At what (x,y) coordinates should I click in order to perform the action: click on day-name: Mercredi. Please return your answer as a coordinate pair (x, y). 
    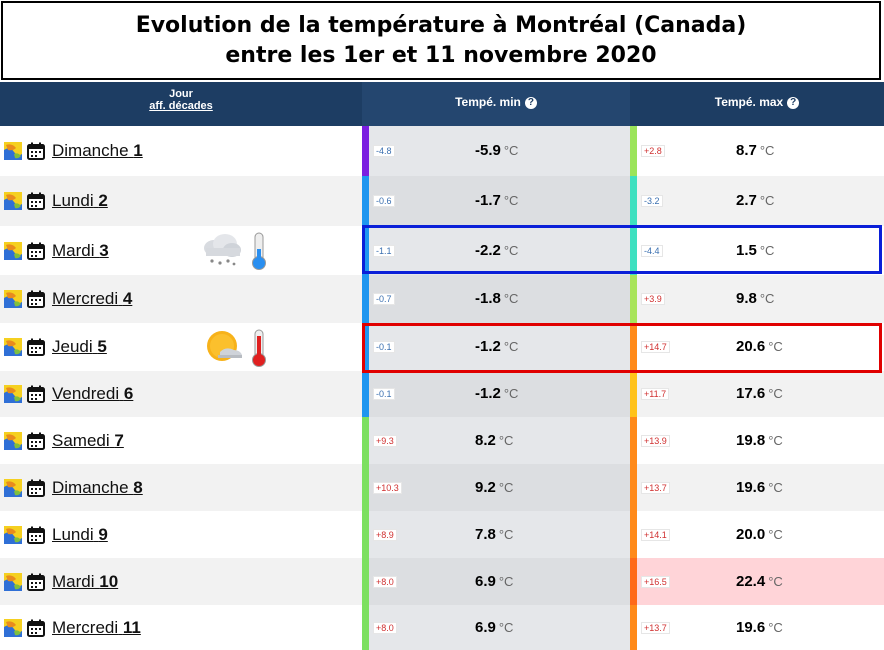
    Looking at the image, I should click on (85, 298).